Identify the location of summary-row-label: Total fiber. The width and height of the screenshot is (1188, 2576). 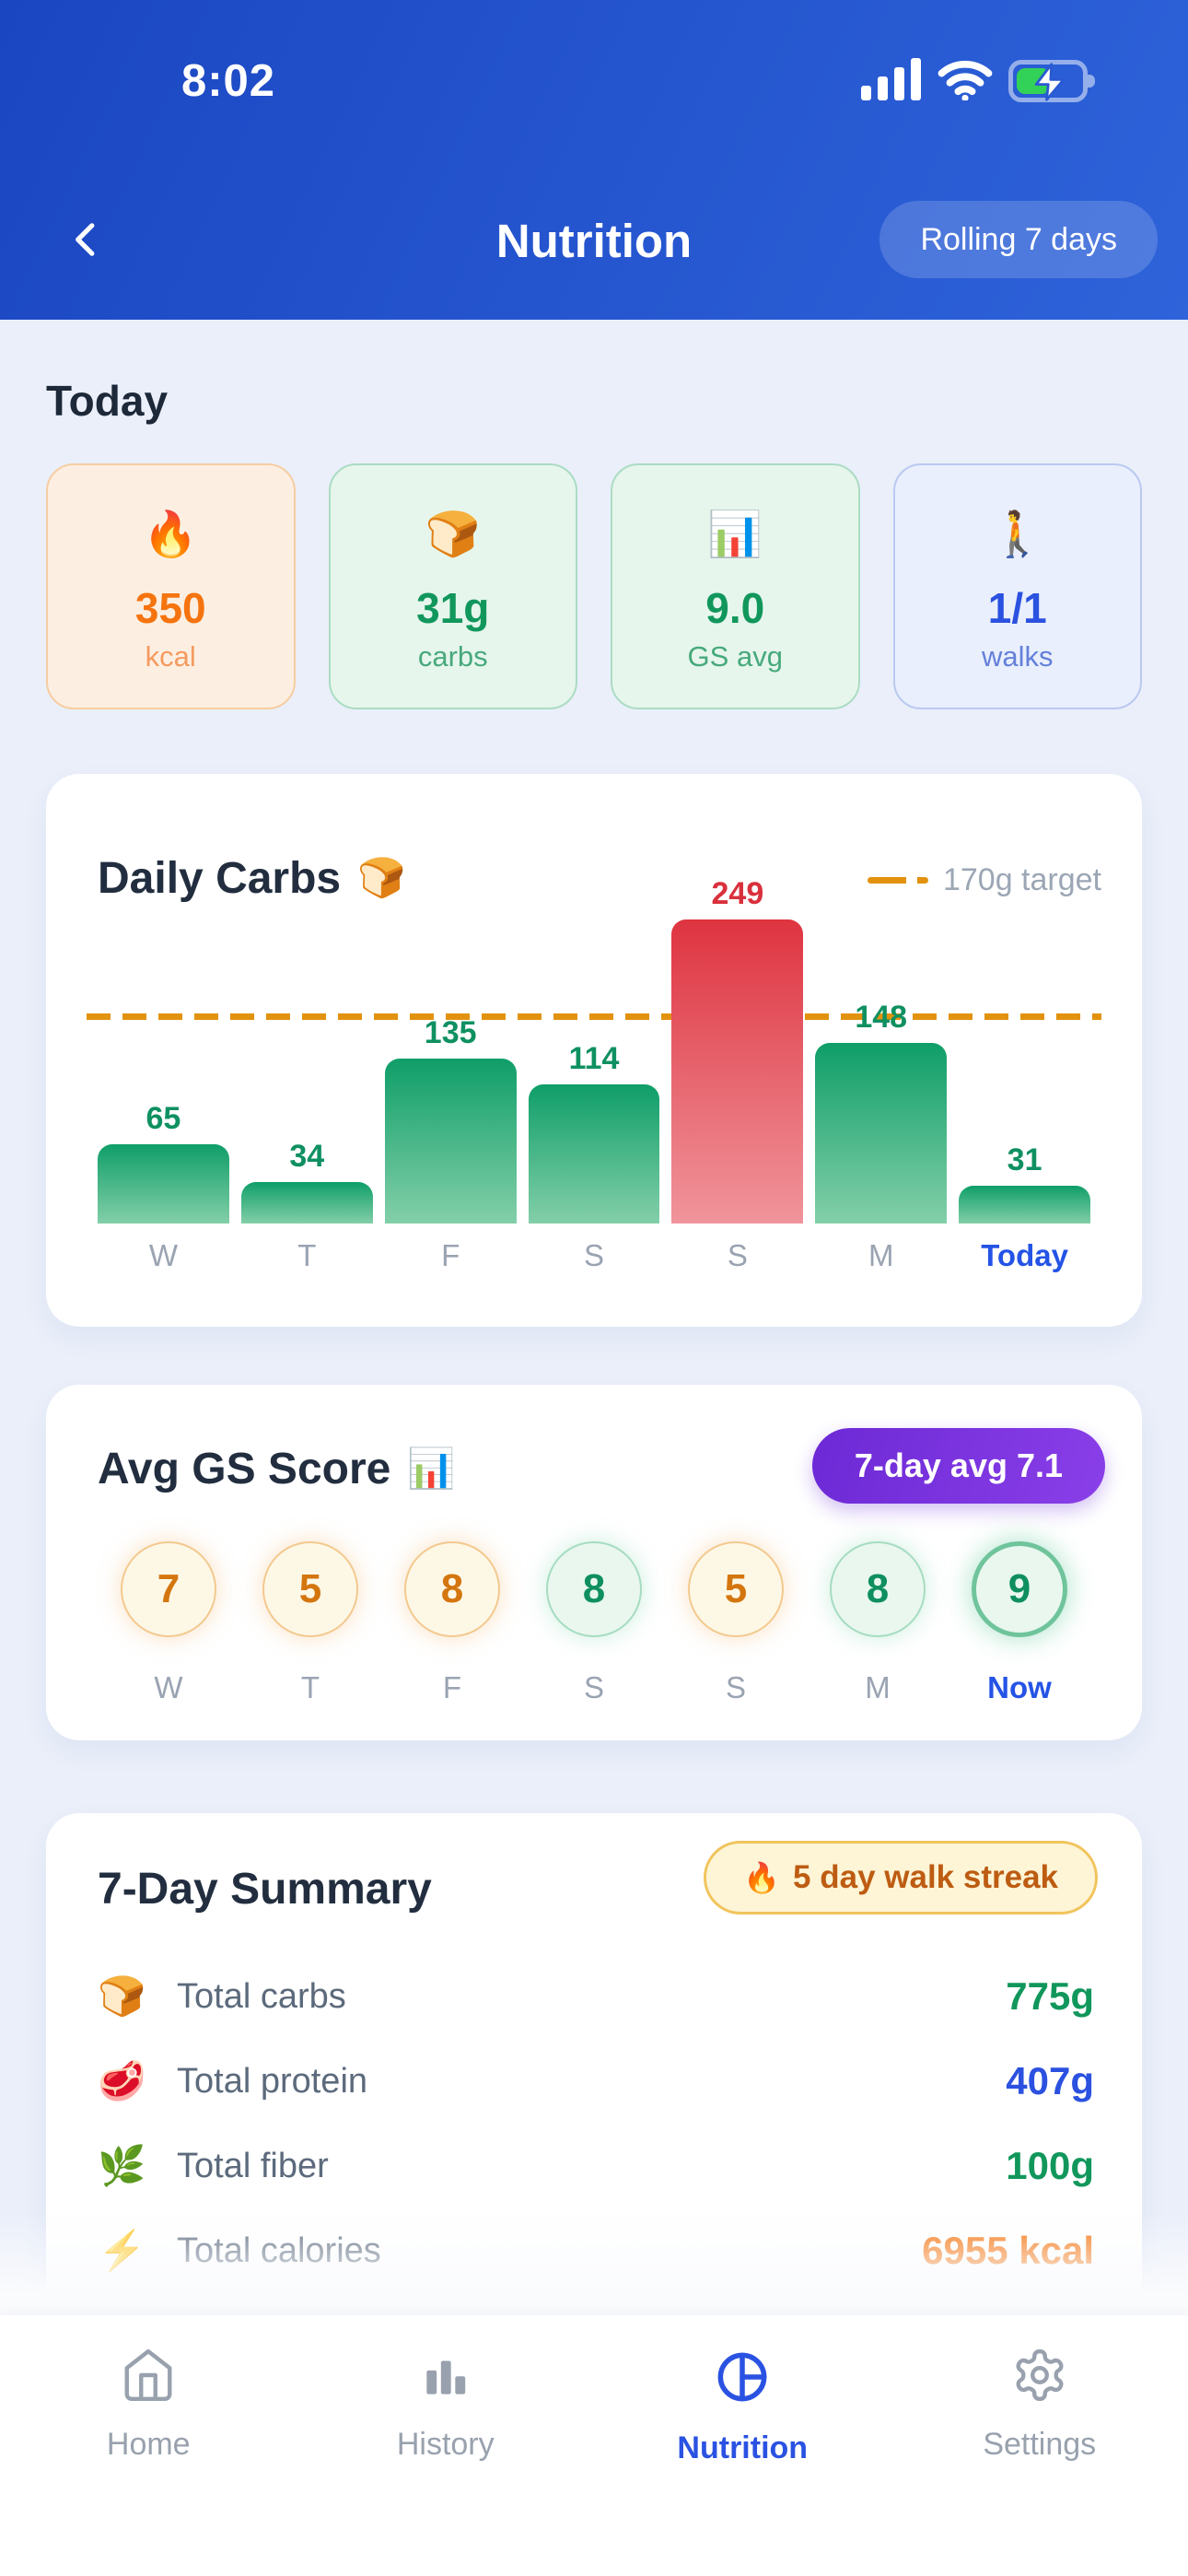
(253, 2165).